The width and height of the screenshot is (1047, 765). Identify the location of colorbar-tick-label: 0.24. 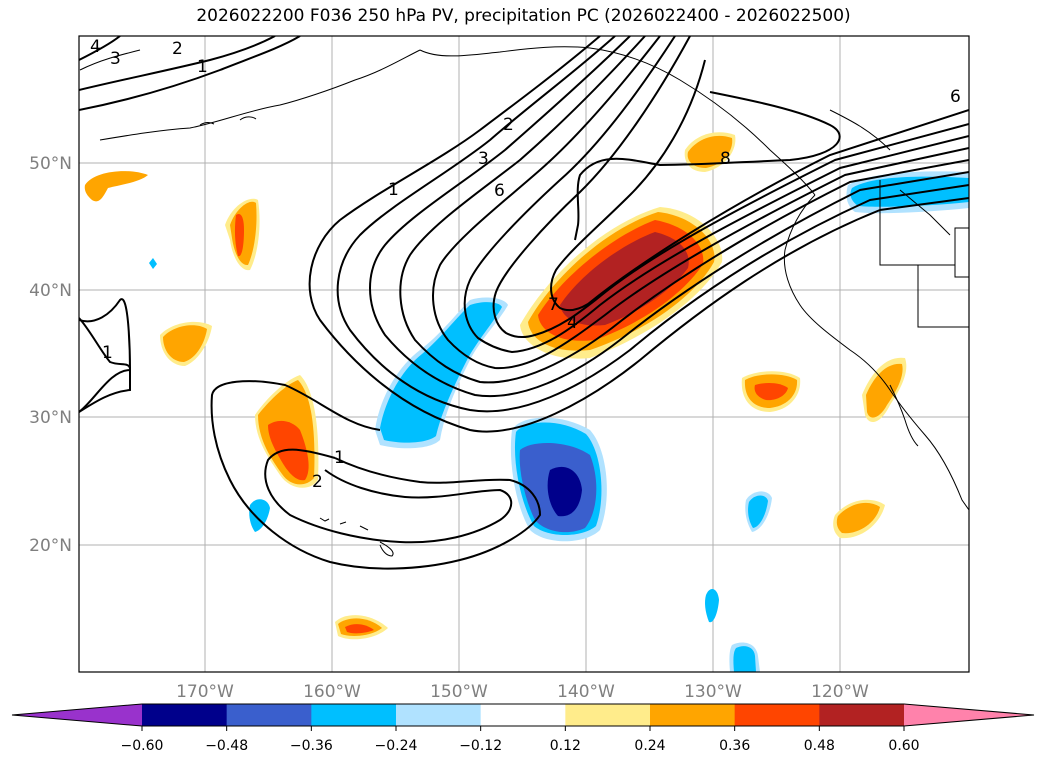
(649, 746).